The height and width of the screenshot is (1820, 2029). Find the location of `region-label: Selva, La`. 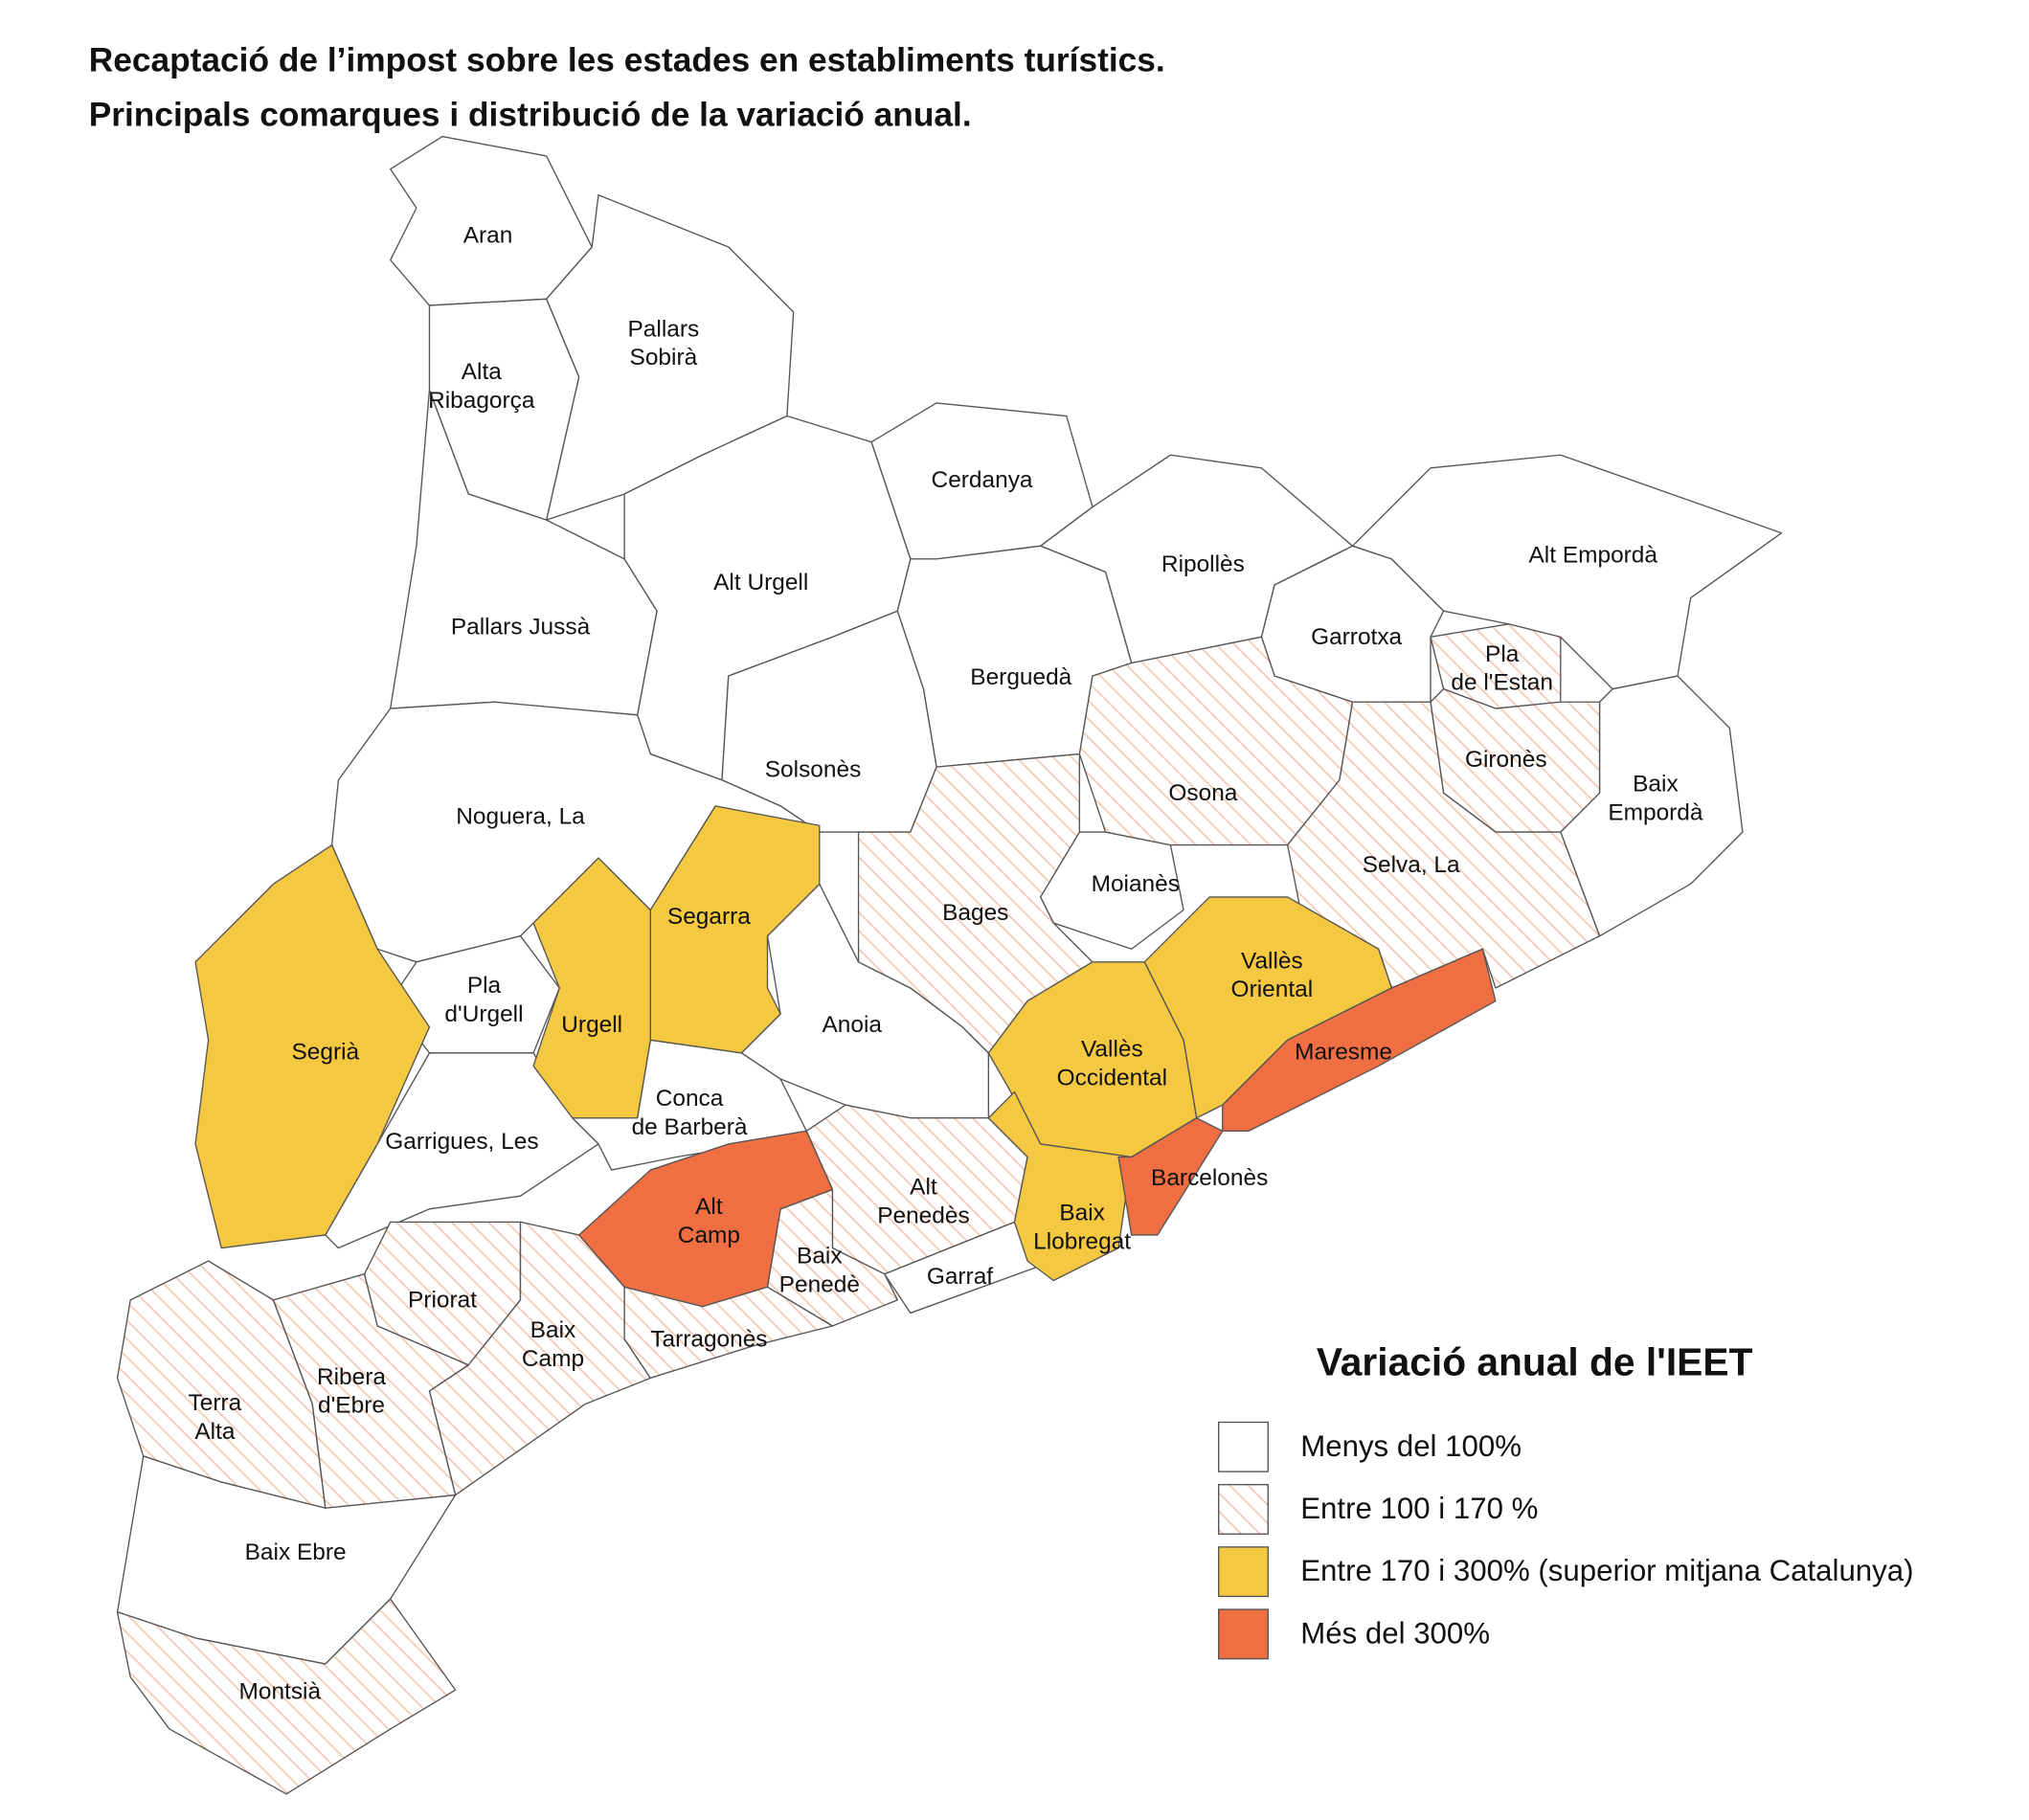

region-label: Selva, La is located at coordinates (1411, 865).